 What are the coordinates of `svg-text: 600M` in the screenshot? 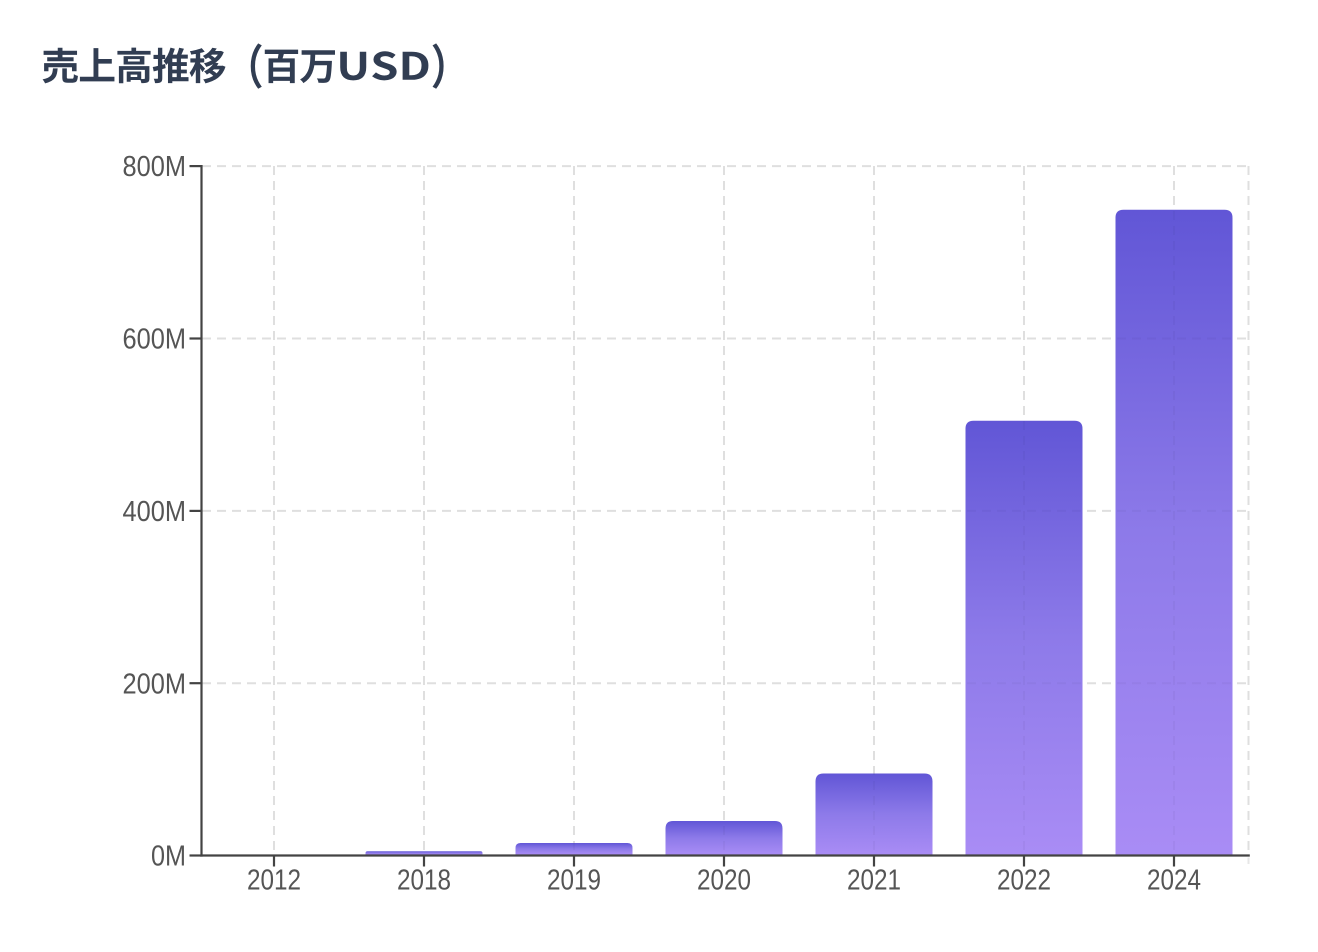 It's located at (155, 340).